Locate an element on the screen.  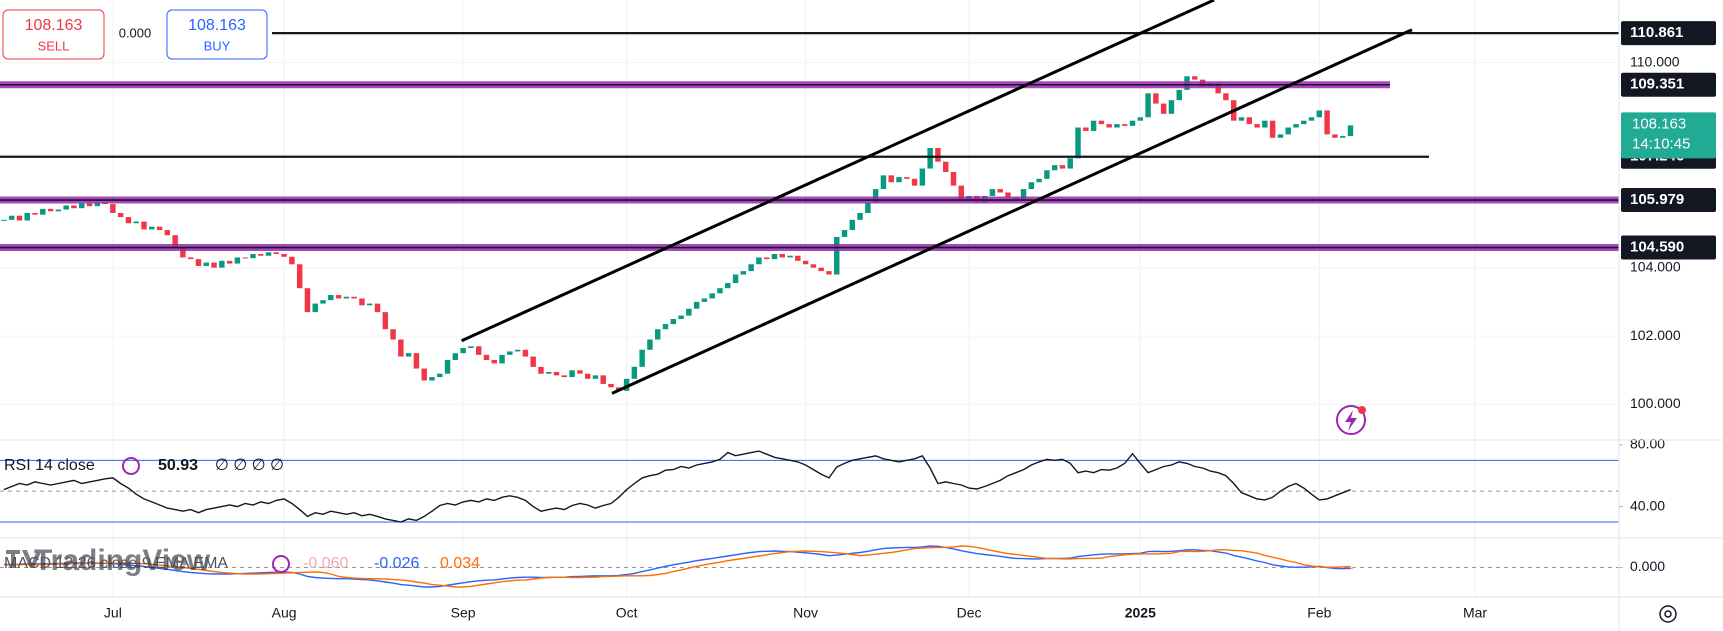
x-tick-label: Aug is located at coordinates (284, 613).